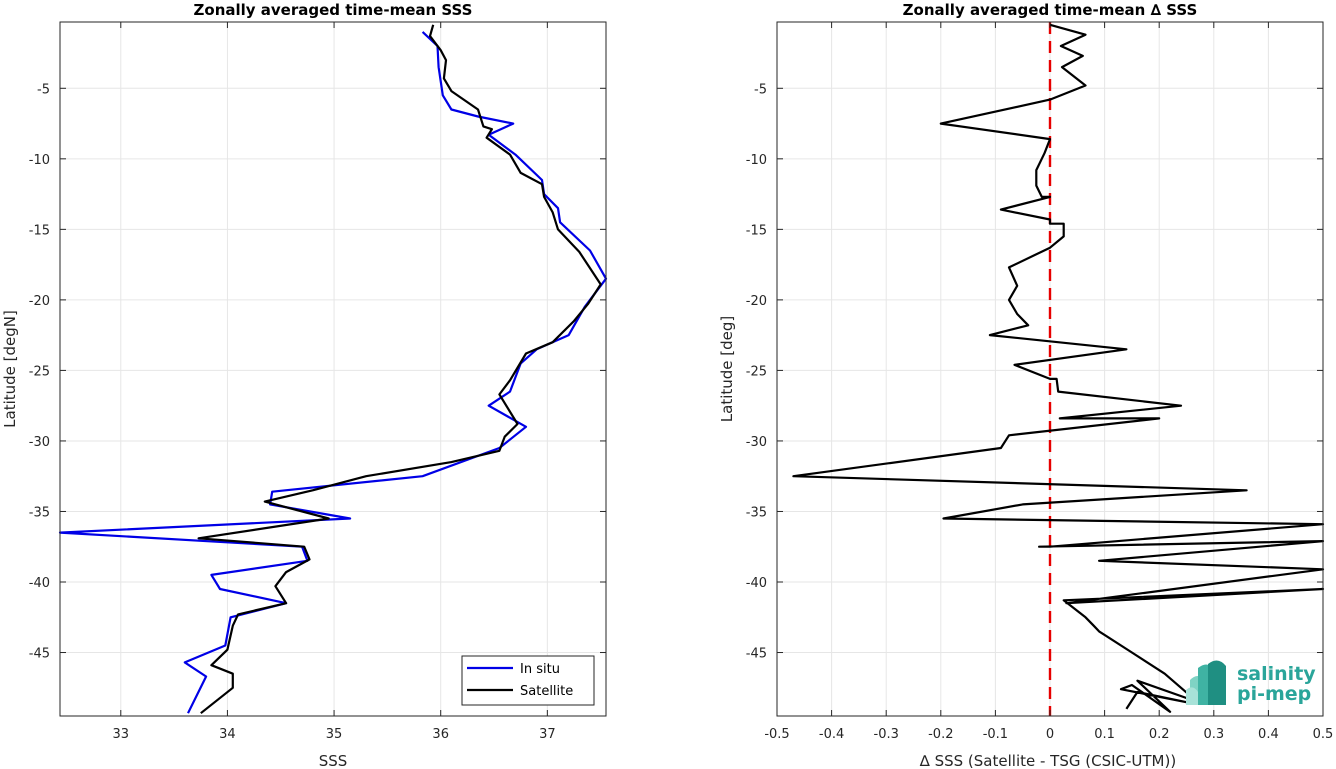 The image size is (1336, 769). Describe the element at coordinates (227, 734) in the screenshot. I see `sss-x-tick-label: 34` at that location.